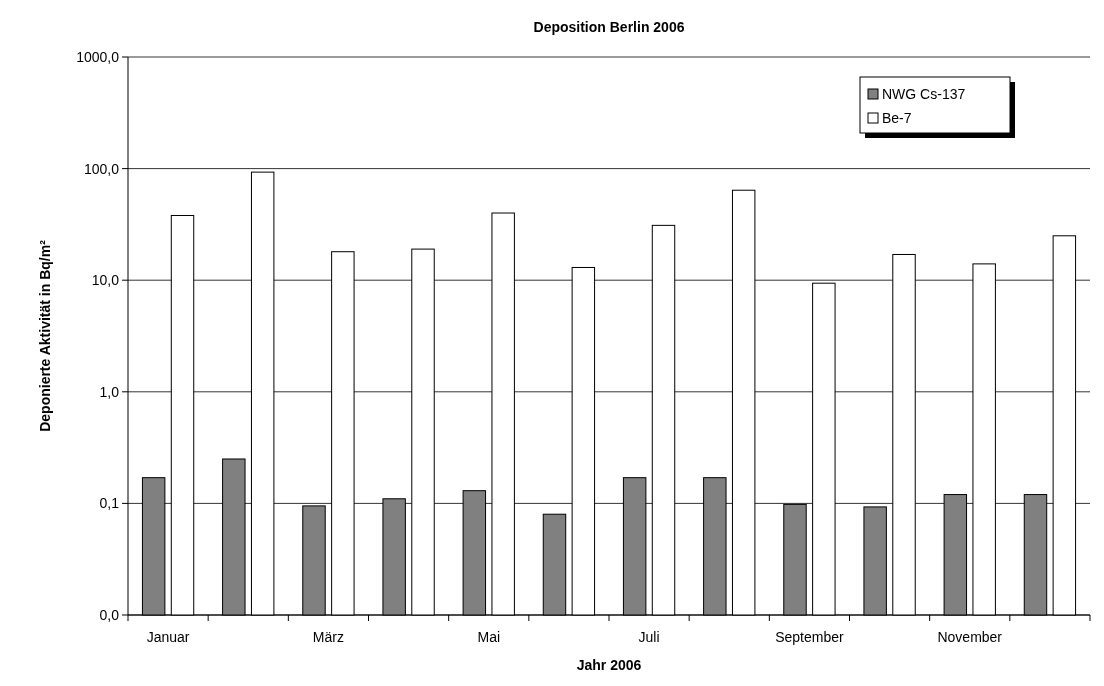  Describe the element at coordinates (897, 117) in the screenshot. I see `legend-label: Be-7` at that location.